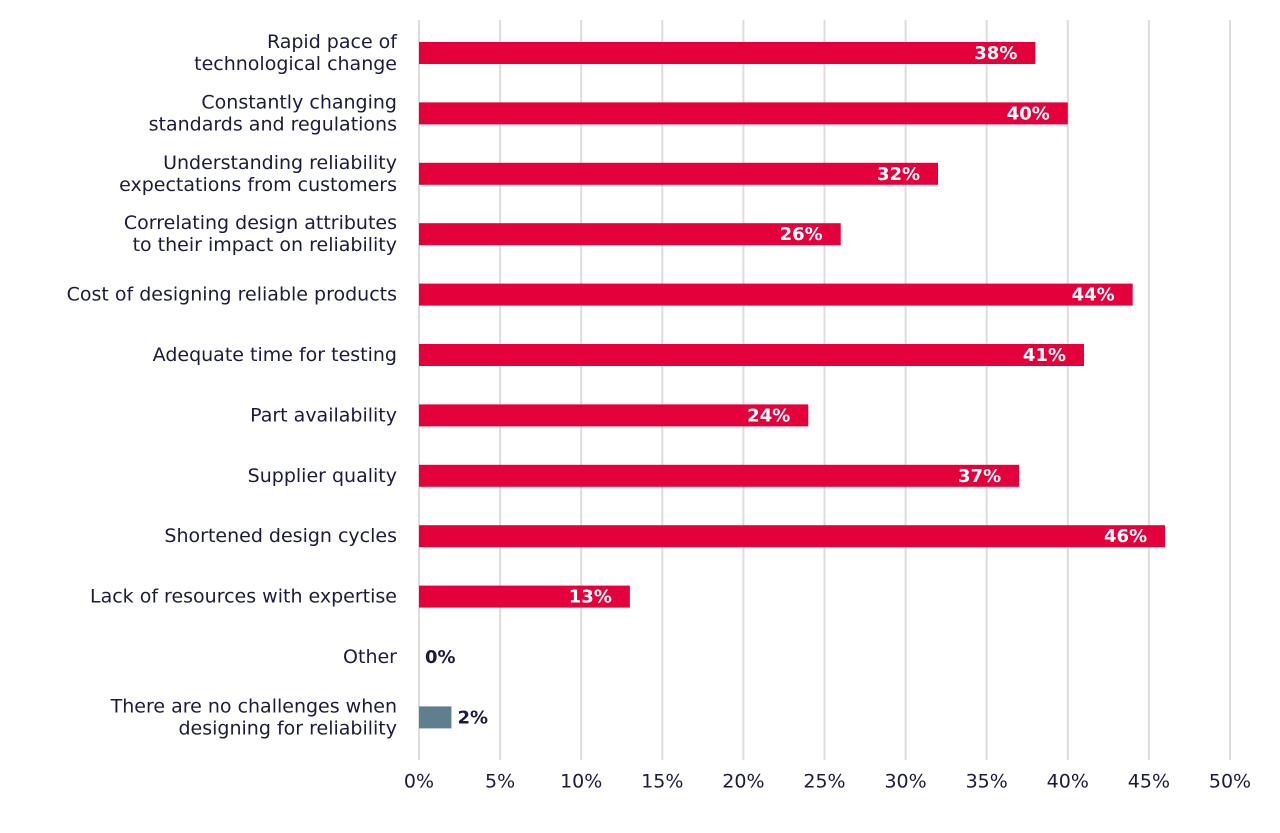 The image size is (1280, 833). I want to click on x-tick-label: 5%, so click(500, 782).